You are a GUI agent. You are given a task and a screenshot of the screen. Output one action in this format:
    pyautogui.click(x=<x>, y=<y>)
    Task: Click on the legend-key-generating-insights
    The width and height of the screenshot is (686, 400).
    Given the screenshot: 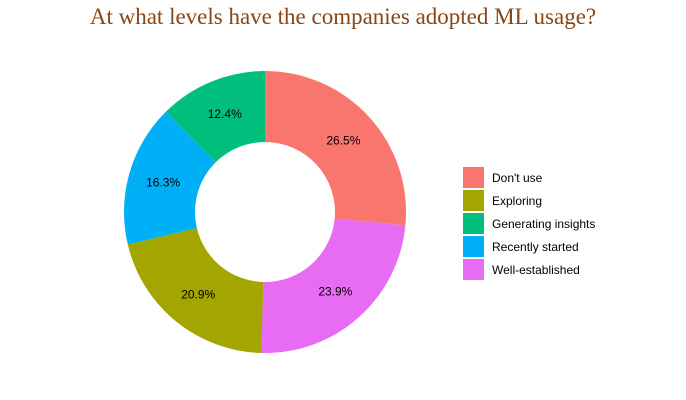 What is the action you would take?
    pyautogui.click(x=473, y=223)
    